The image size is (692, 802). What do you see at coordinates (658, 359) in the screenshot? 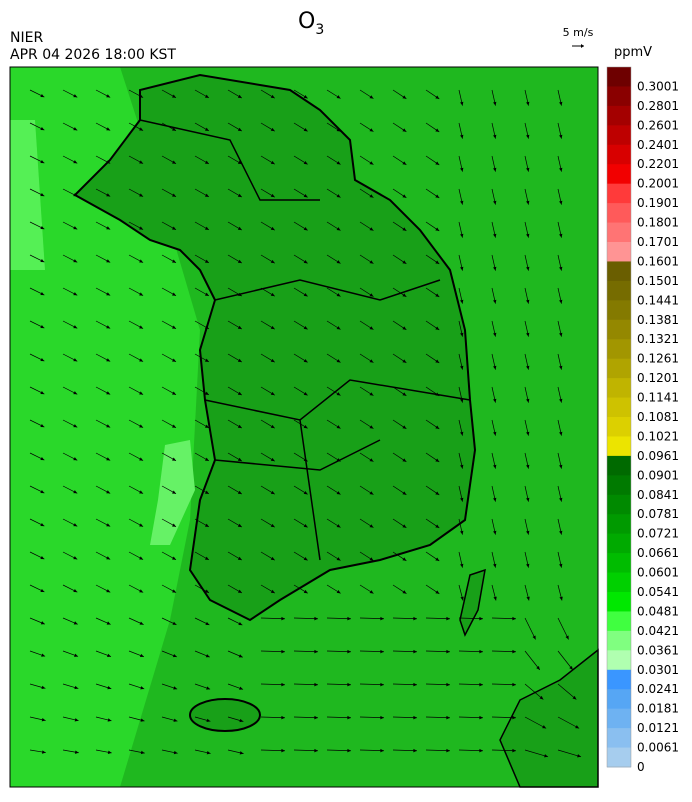
I see `colorbar-label: 0.1261` at bounding box center [658, 359].